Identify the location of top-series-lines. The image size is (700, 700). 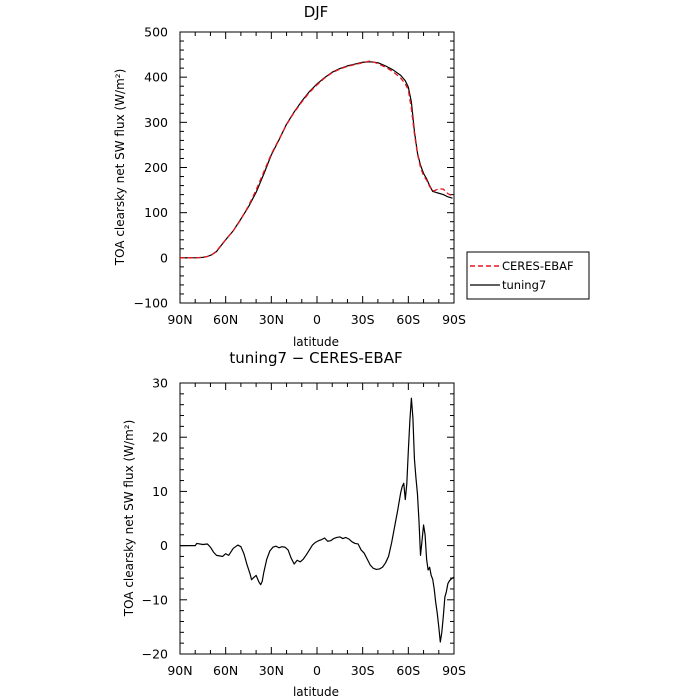
(316, 159).